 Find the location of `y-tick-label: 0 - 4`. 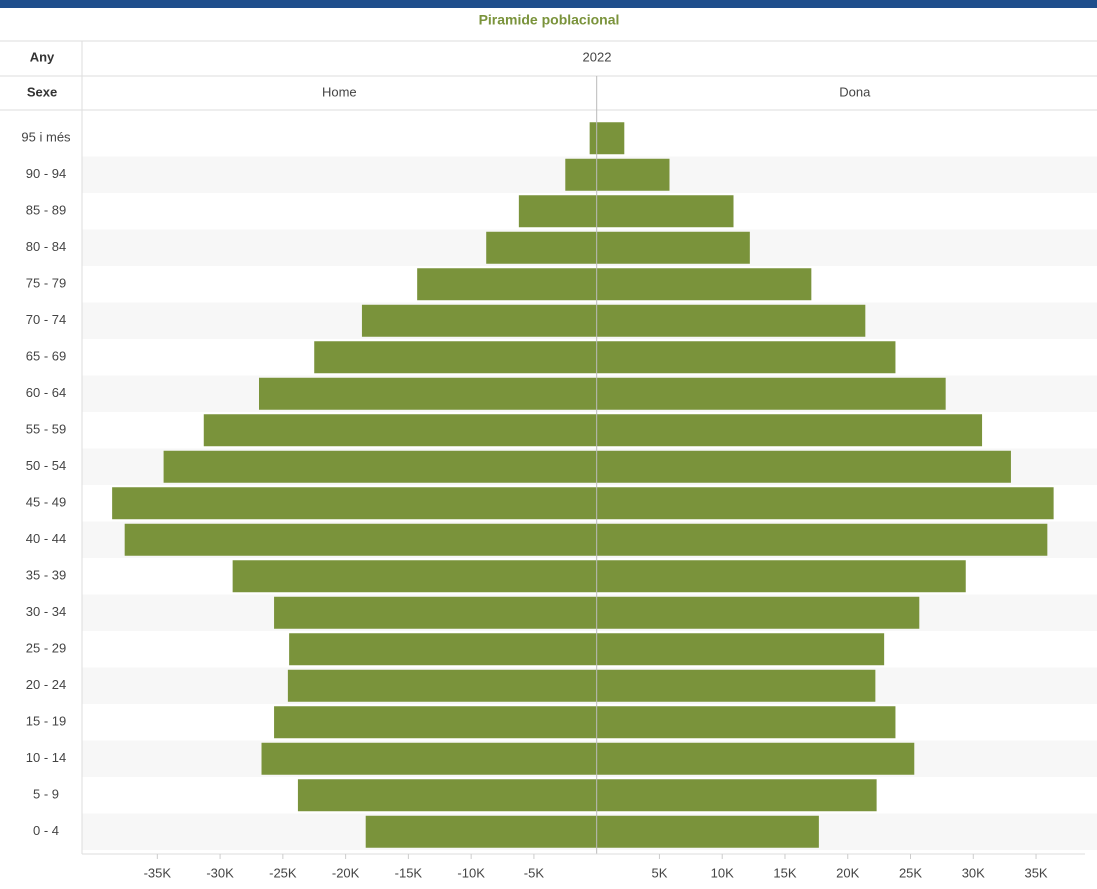

y-tick-label: 0 - 4 is located at coordinates (46, 830).